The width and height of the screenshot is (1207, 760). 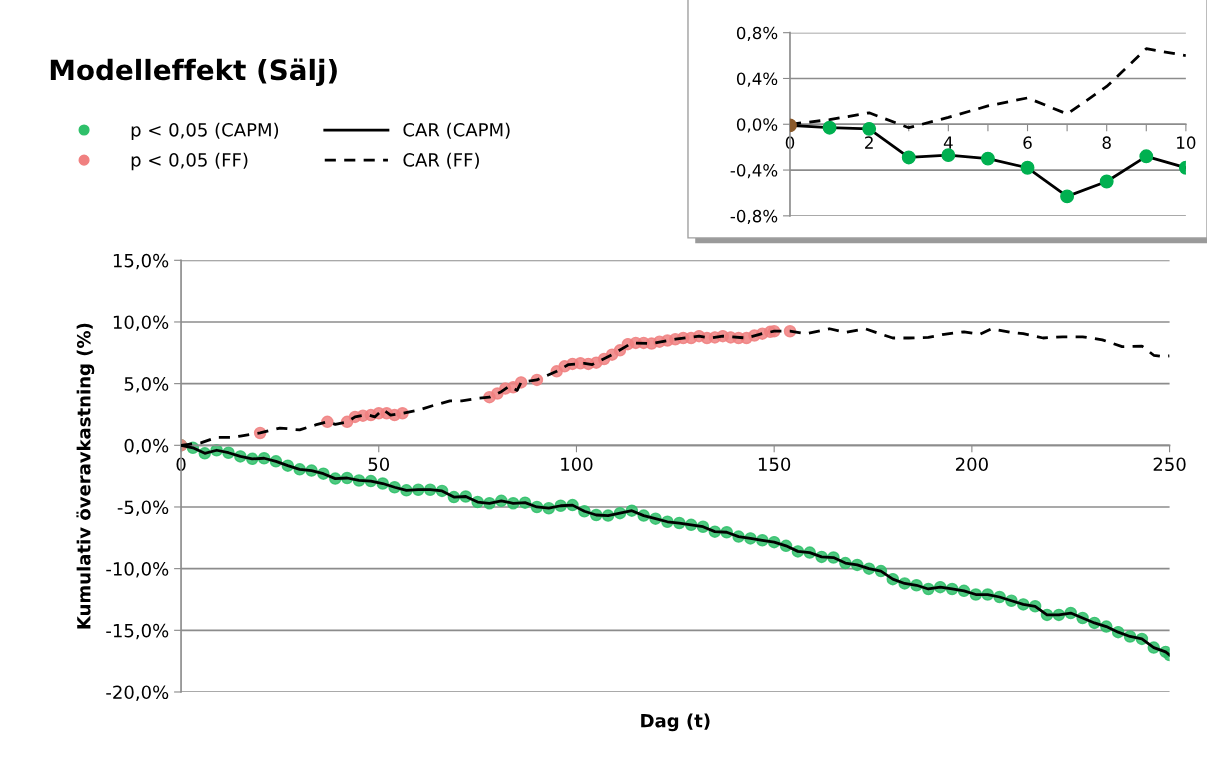 What do you see at coordinates (137, 570) in the screenshot?
I see `y-tick-label: -10,0%` at bounding box center [137, 570].